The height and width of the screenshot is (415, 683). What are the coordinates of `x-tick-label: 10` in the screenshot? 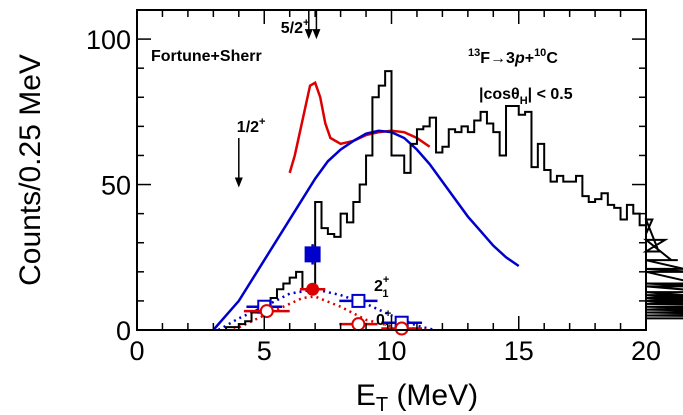 It's located at (391, 351).